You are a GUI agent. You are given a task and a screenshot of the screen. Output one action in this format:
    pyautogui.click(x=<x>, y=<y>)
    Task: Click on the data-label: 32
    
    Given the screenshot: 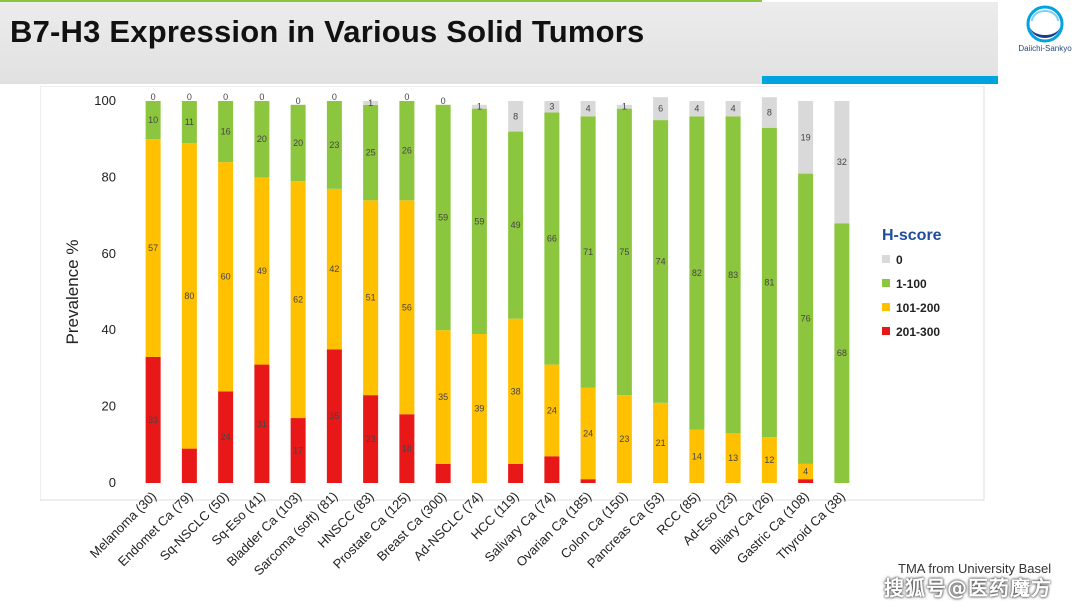 What is the action you would take?
    pyautogui.click(x=842, y=162)
    